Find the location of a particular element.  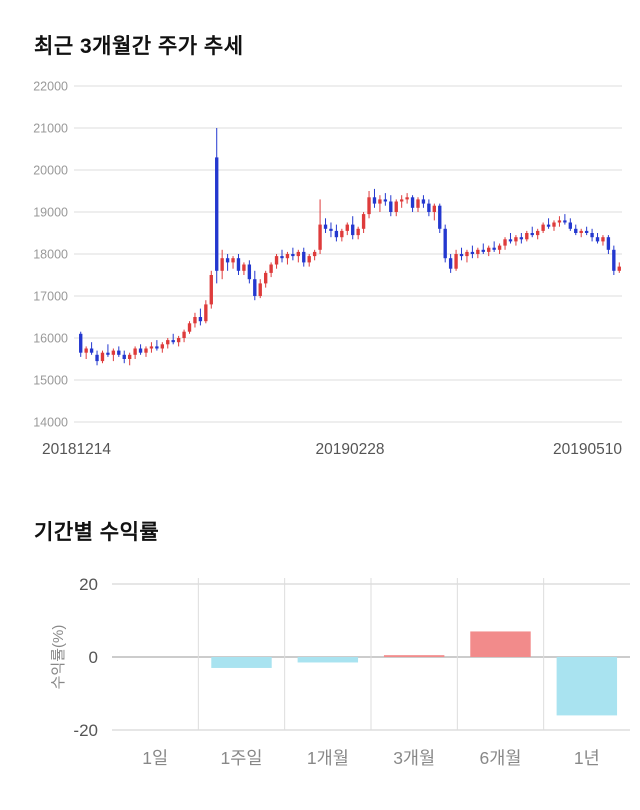

svg-text: 20 is located at coordinates (88, 584).